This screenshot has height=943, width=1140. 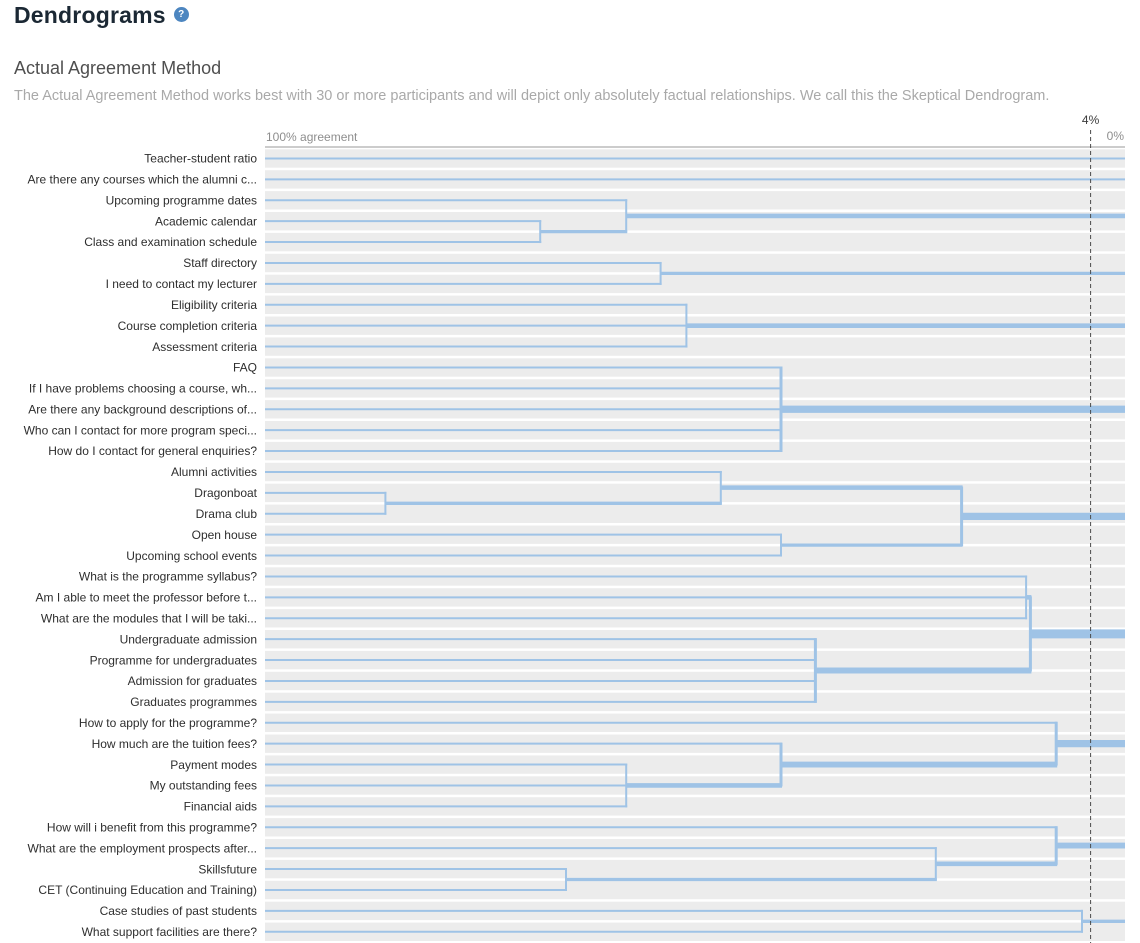 I want to click on page-title: Dendrograms, so click(x=90, y=15).